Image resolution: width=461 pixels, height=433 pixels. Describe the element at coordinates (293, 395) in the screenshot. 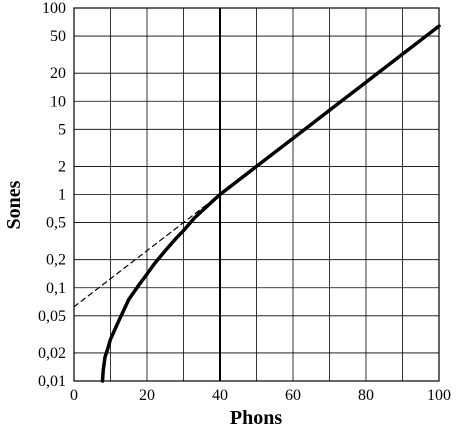

I see `x-tick-label: 60` at that location.